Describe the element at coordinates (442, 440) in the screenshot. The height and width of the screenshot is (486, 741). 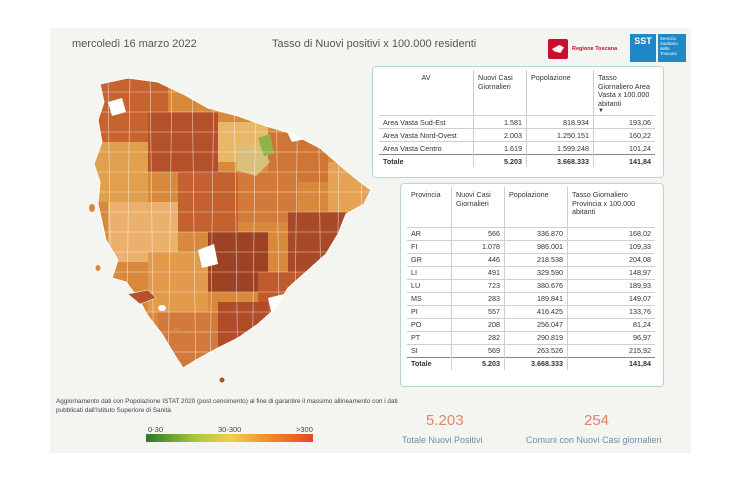
I see `kpi-total-label: Totale Nuovi Positivi` at that location.